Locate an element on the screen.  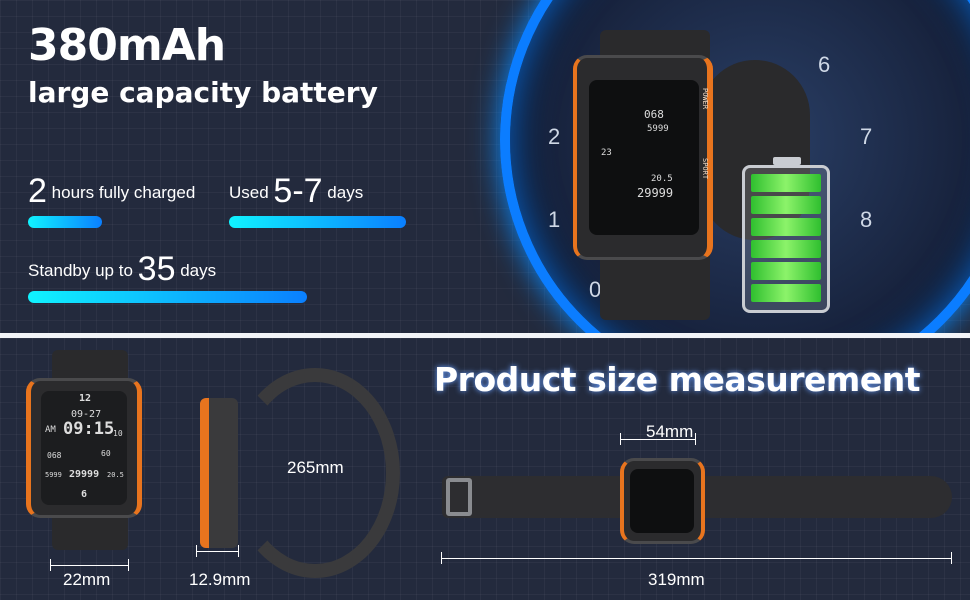
dial-number: 2 is located at coordinates (554, 136).